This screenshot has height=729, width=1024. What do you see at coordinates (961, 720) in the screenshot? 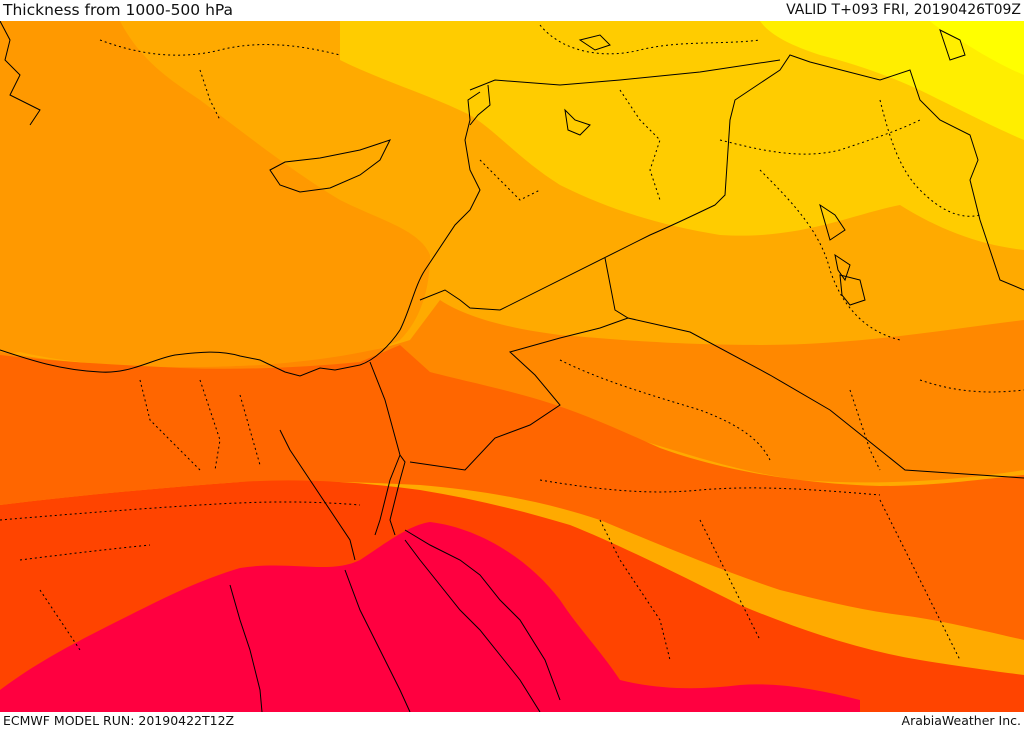
I see `credit-label: ArabiaWeather Inc.` at bounding box center [961, 720].